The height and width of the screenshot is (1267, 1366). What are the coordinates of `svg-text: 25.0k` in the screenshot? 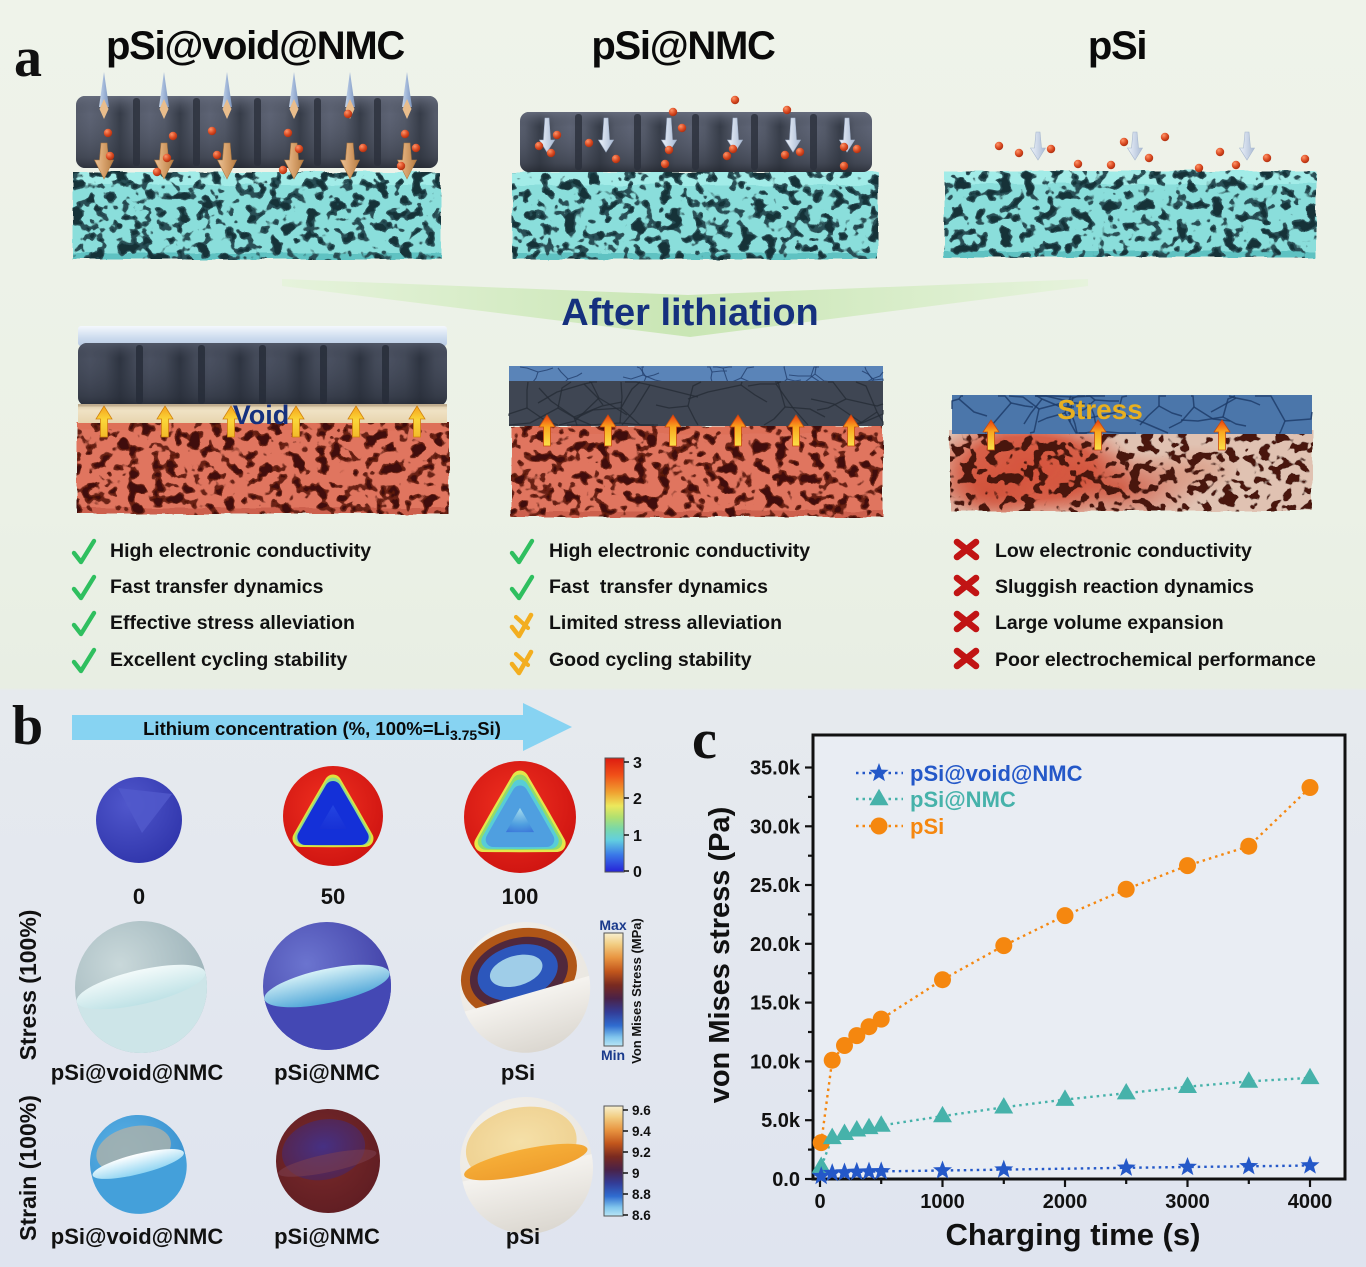 It's located at (775, 886).